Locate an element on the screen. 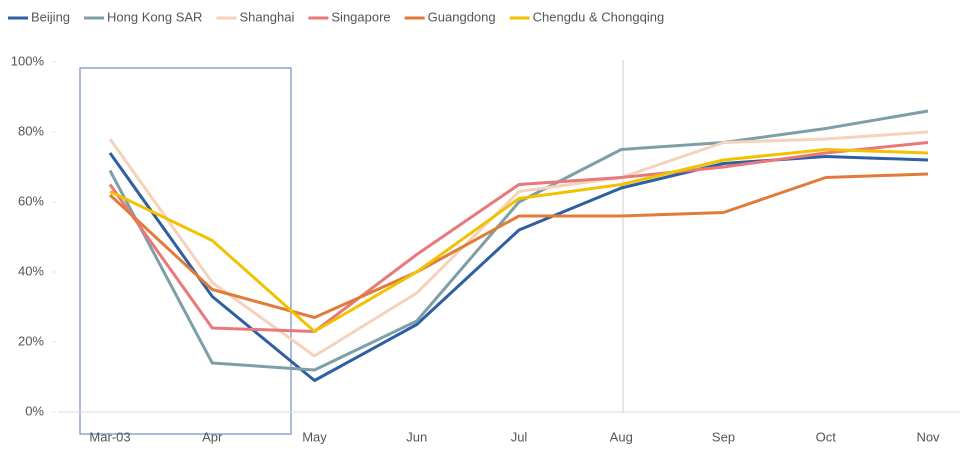 This screenshot has height=449, width=972. legend-label: Beijing is located at coordinates (50, 16).